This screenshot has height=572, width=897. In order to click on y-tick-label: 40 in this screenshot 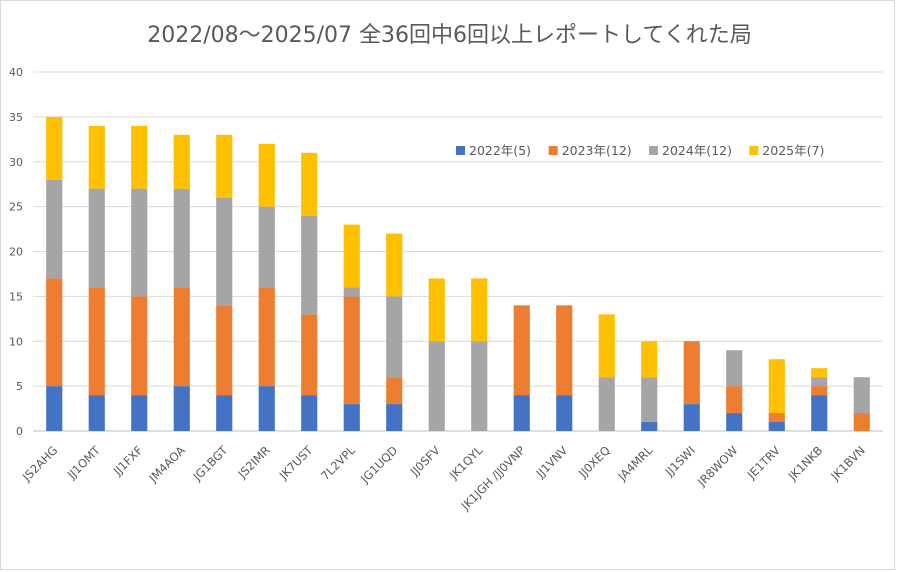, I will do `click(16, 72)`.